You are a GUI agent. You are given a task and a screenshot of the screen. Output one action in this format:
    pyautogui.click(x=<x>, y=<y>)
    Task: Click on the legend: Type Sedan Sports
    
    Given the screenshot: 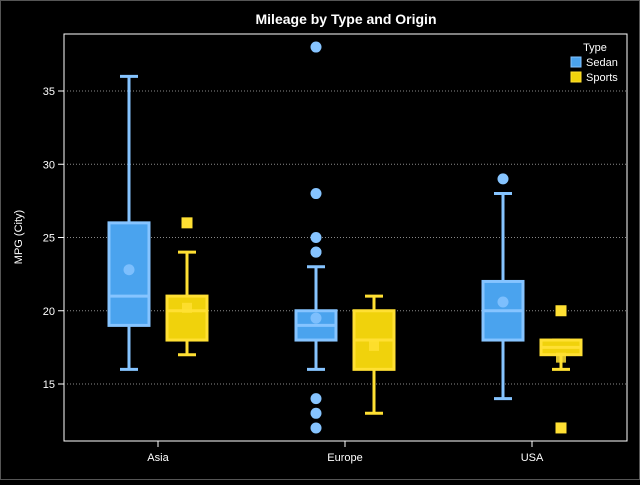 What is the action you would take?
    pyautogui.click(x=594, y=63)
    